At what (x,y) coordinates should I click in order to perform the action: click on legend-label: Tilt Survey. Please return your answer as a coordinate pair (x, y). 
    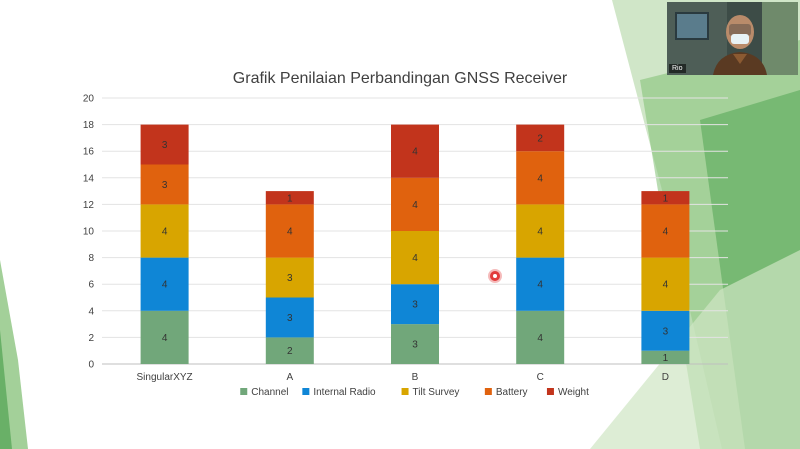
    Looking at the image, I should click on (436, 392).